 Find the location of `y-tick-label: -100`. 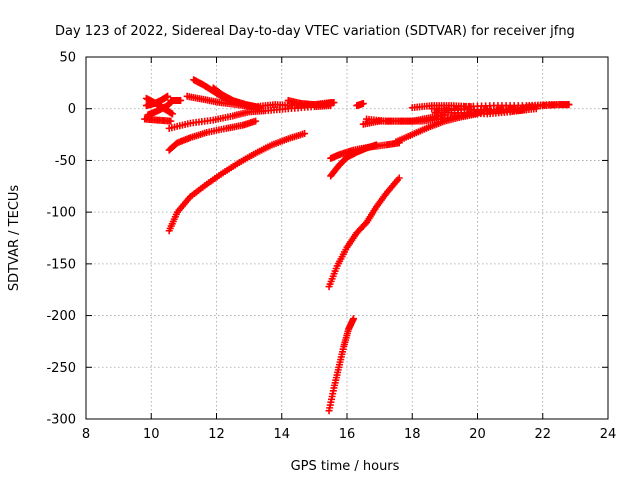

y-tick-label: -100 is located at coordinates (61, 213).